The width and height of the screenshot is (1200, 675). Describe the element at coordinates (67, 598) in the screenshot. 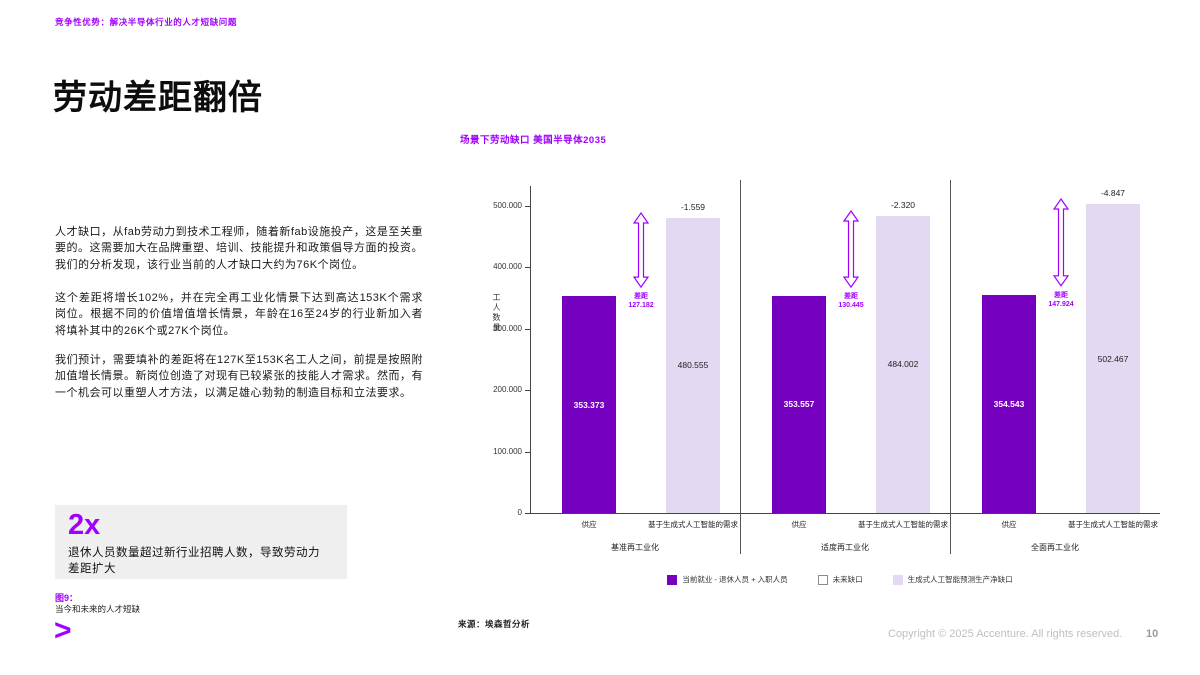

I see `figure-label: 图9：` at that location.